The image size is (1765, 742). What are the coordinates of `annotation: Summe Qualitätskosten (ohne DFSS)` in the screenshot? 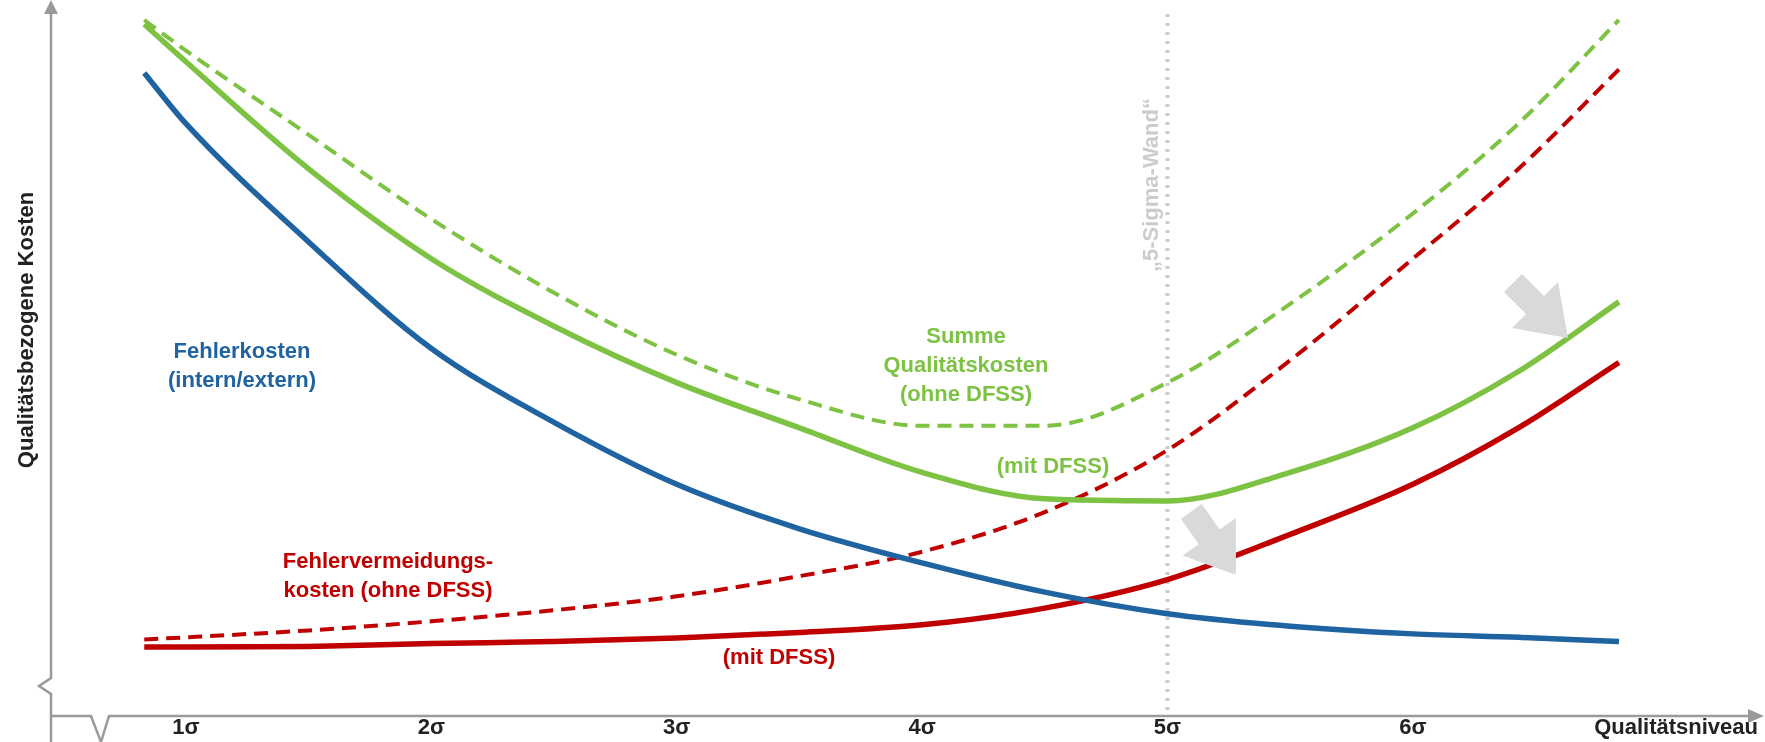 It's located at (966, 365).